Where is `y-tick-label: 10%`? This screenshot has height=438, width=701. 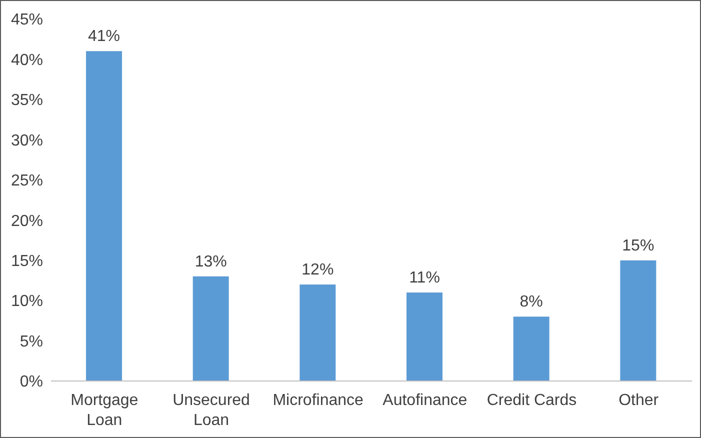 y-tick-label: 10% is located at coordinates (26, 301).